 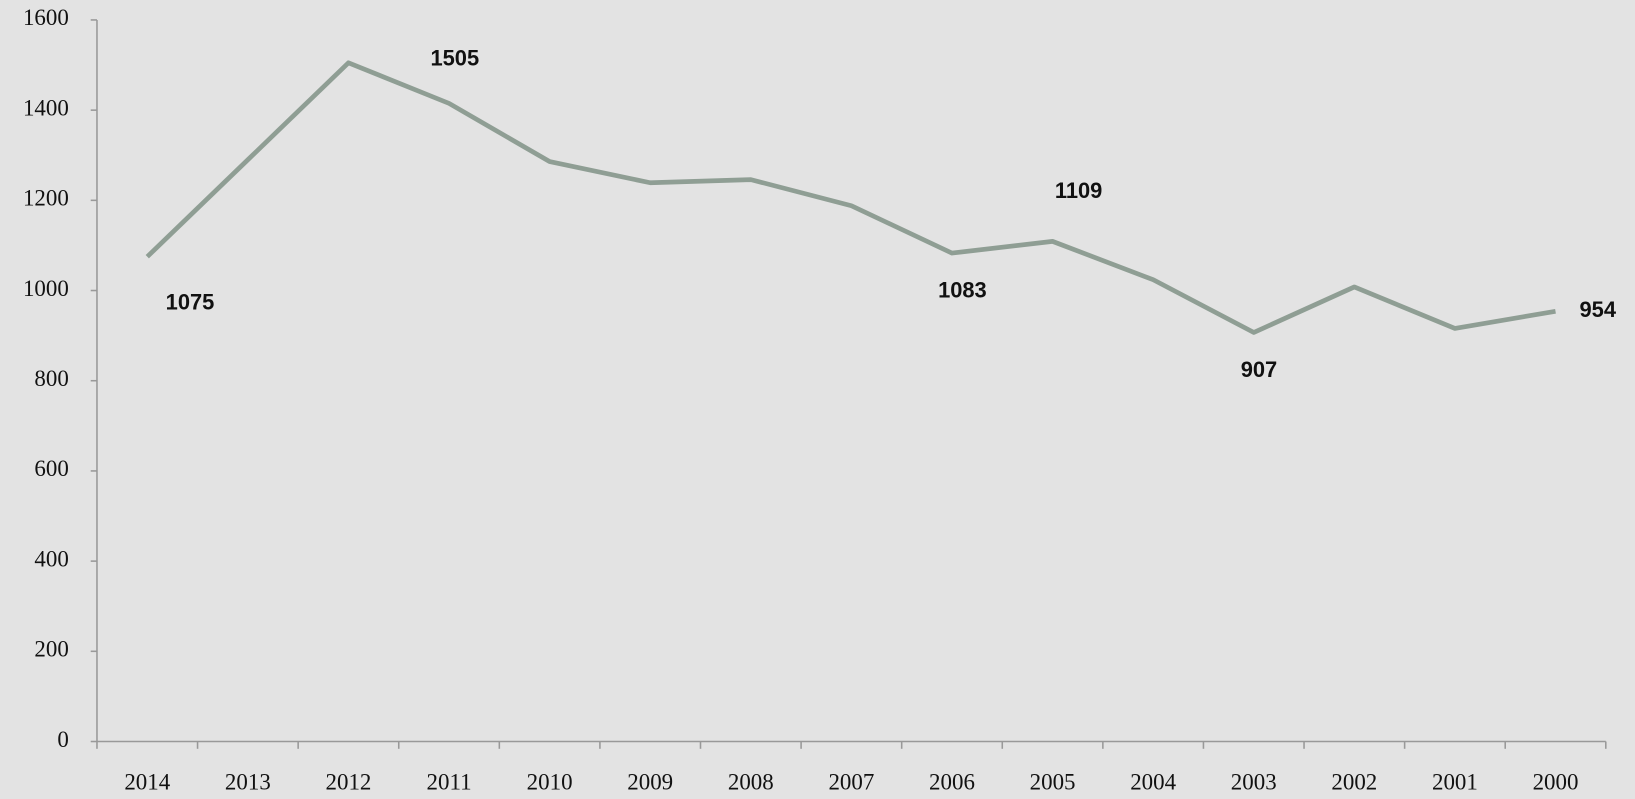 I want to click on x-tick-label: 2012, so click(x=349, y=782).